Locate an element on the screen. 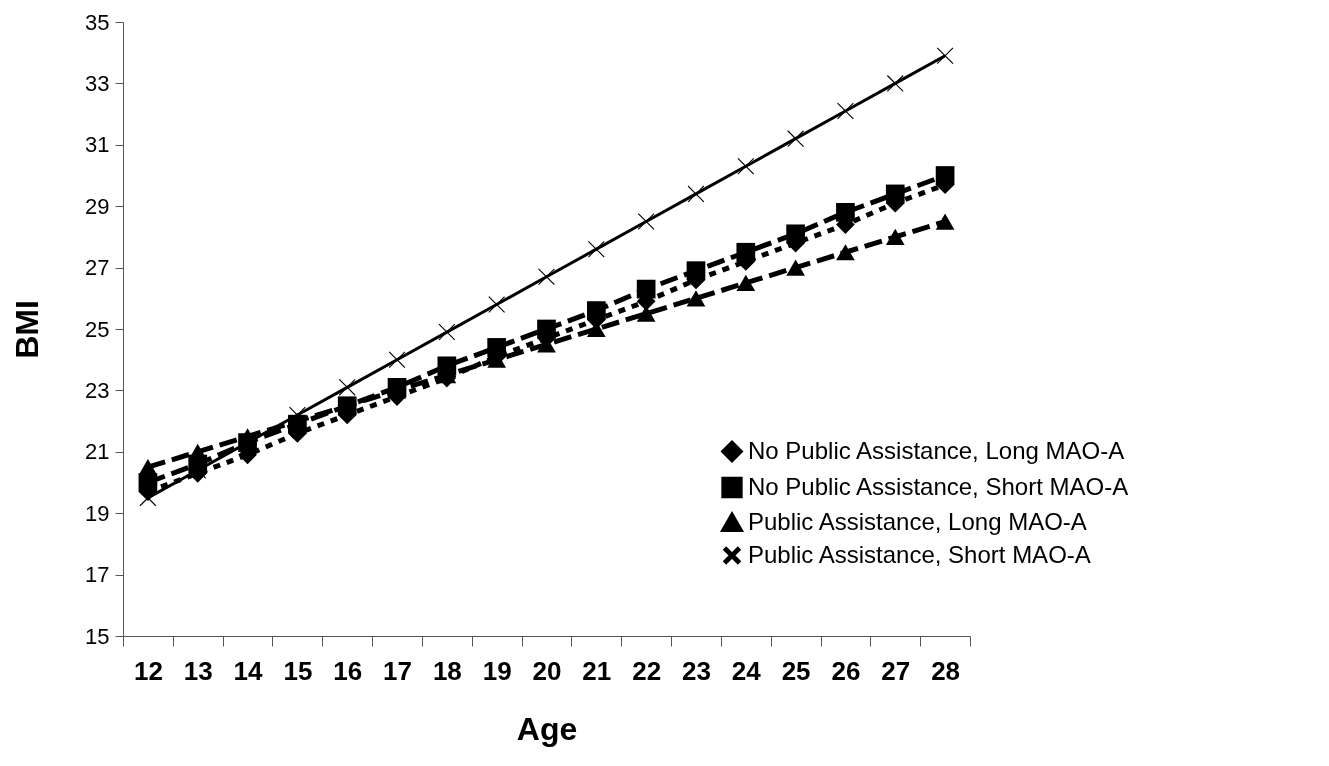 The width and height of the screenshot is (1329, 766). x-tick-label: 20 is located at coordinates (547, 670).